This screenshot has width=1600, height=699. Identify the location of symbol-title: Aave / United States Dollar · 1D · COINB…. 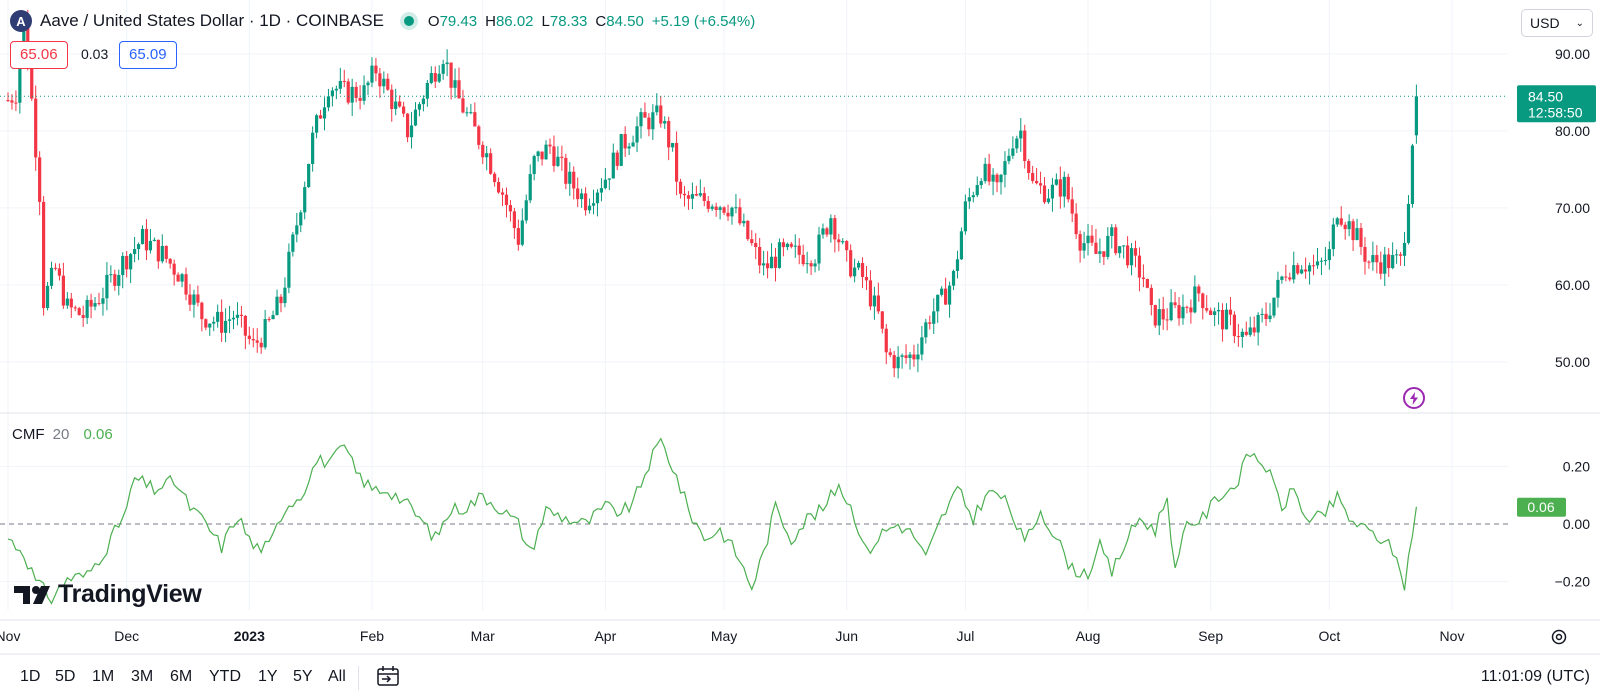
(212, 20).